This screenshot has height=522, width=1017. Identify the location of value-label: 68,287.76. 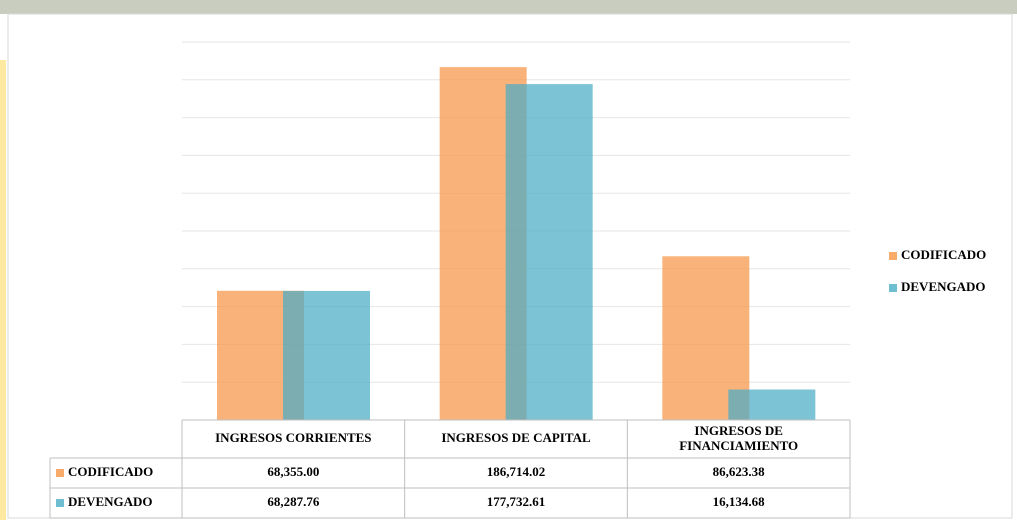
(293, 501).